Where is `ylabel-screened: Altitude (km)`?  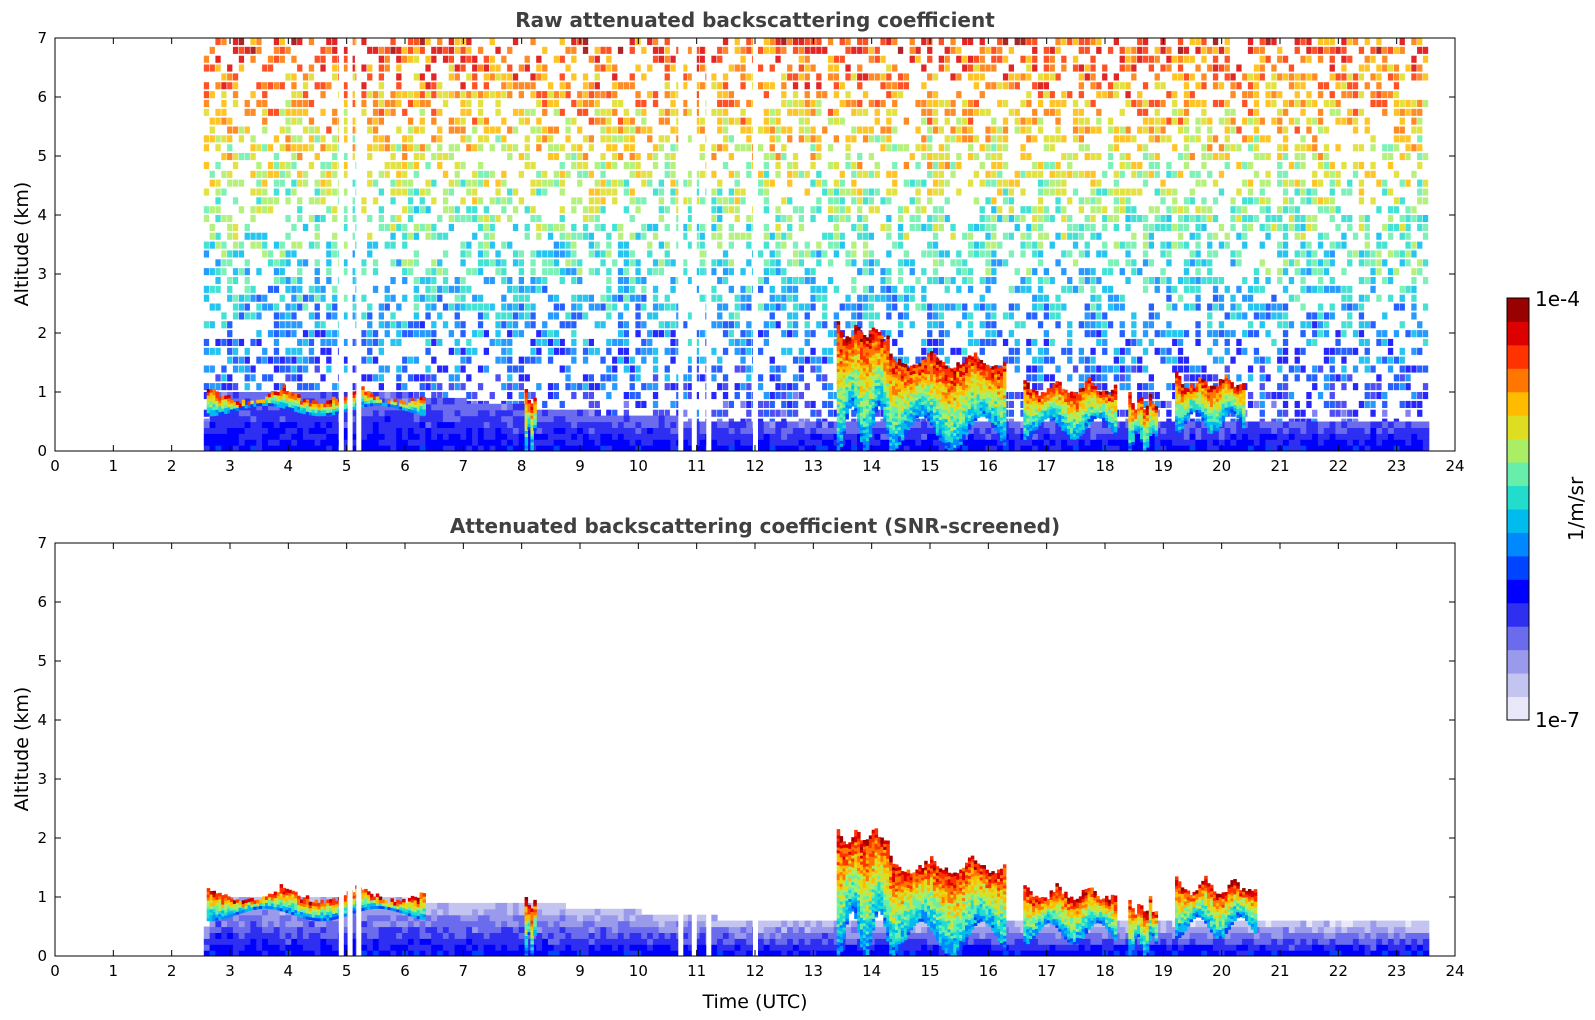 ylabel-screened: Altitude (km) is located at coordinates (22, 749).